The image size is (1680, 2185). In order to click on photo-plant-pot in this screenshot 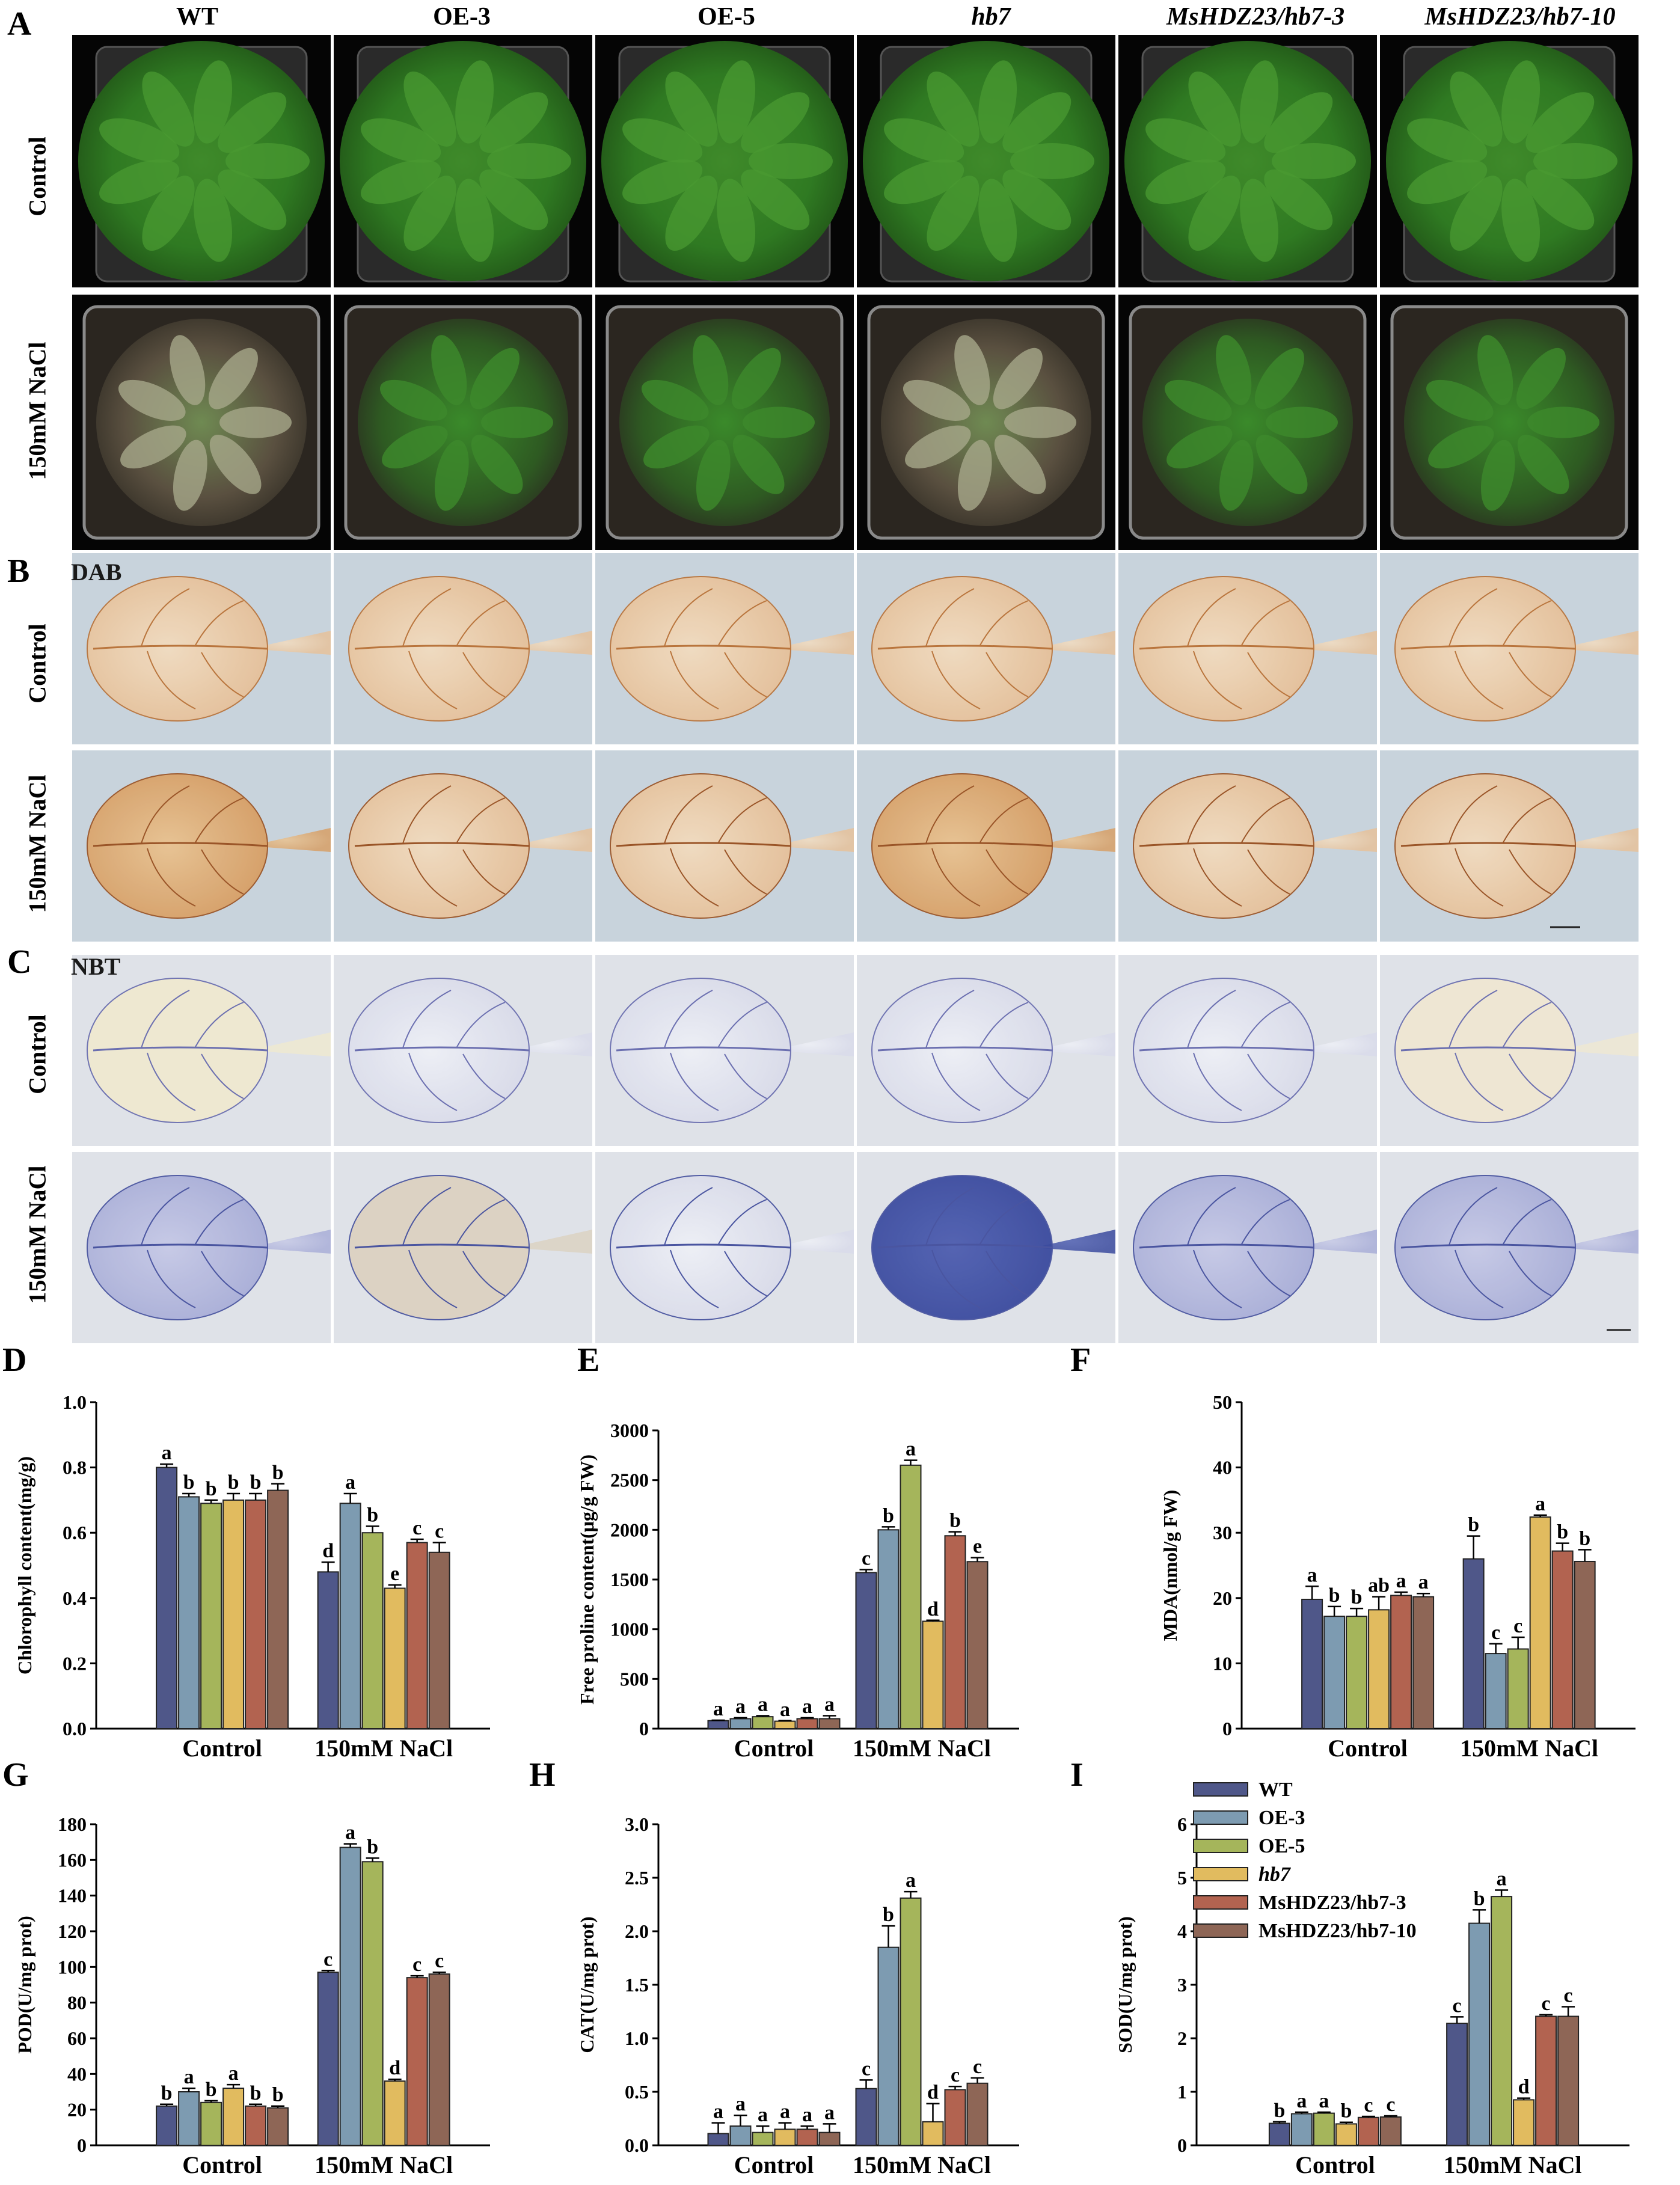, I will do `click(463, 422)`.